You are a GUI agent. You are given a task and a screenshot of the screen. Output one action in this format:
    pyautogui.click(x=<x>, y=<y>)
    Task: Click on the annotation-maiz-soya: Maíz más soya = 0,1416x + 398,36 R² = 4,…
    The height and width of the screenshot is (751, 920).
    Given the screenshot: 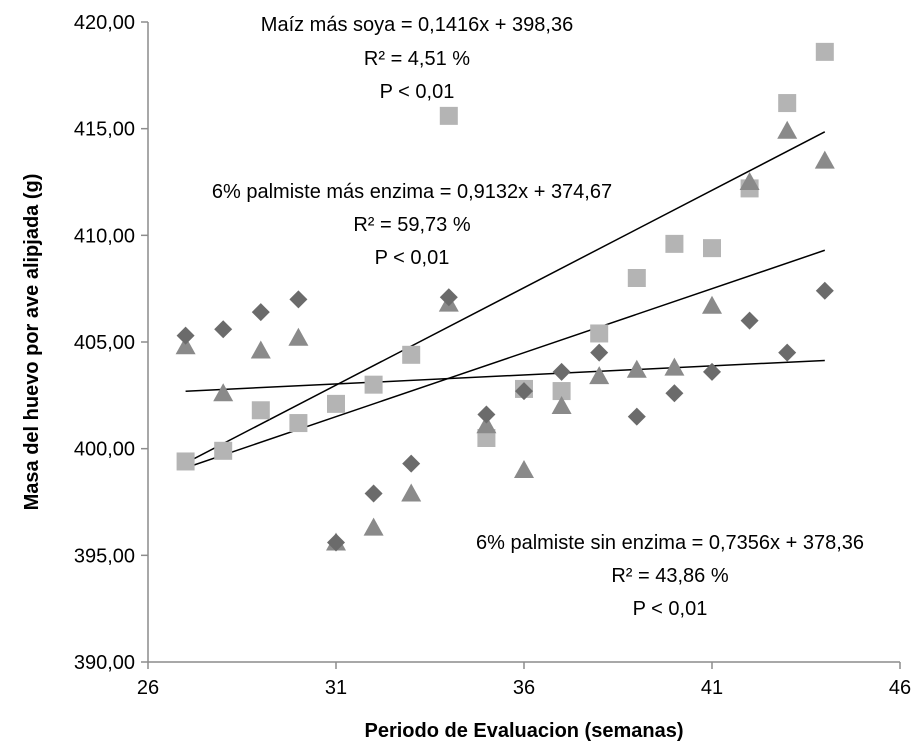 What is the action you would take?
    pyautogui.click(x=417, y=58)
    